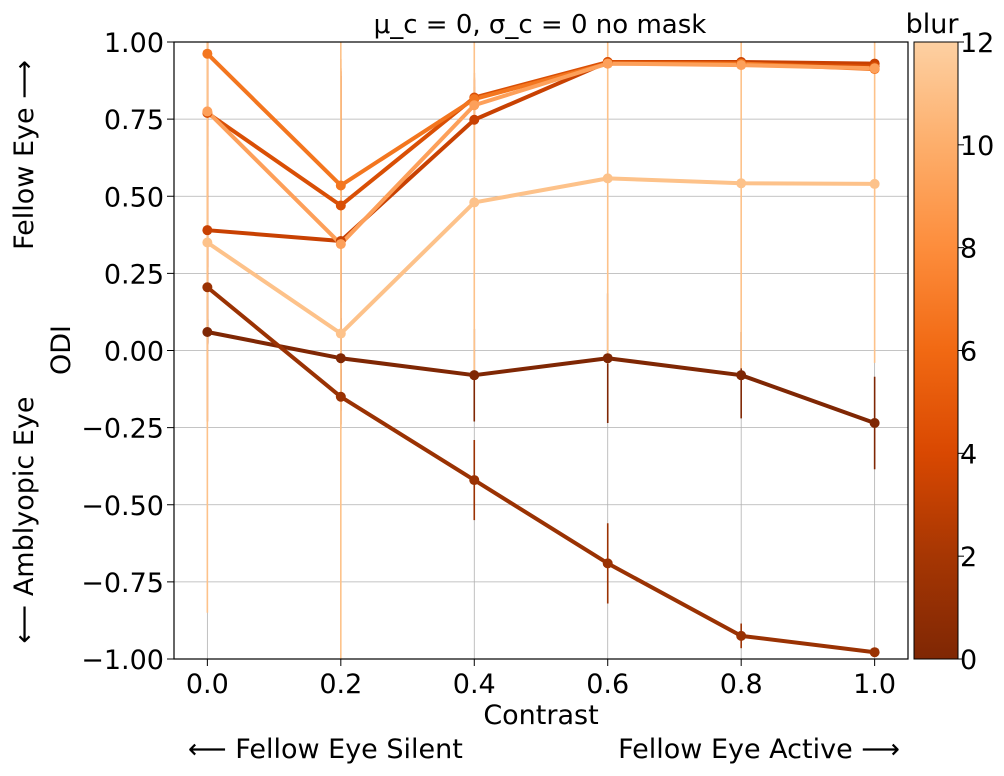 The height and width of the screenshot is (776, 1004). Describe the element at coordinates (24, 155) in the screenshot. I see `y-annotation-top: Fellow Eye ⟶` at that location.